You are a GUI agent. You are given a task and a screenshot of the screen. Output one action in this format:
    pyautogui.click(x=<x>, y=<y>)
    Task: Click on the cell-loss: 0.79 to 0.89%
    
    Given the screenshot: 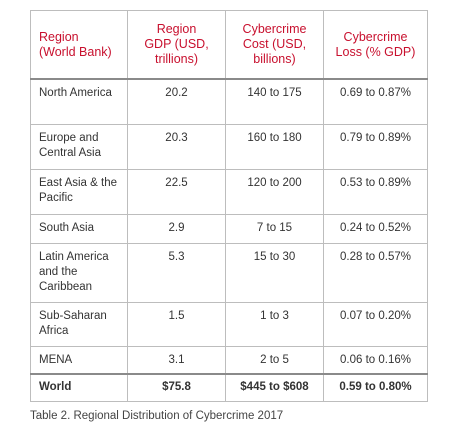 What is the action you would take?
    pyautogui.click(x=375, y=146)
    